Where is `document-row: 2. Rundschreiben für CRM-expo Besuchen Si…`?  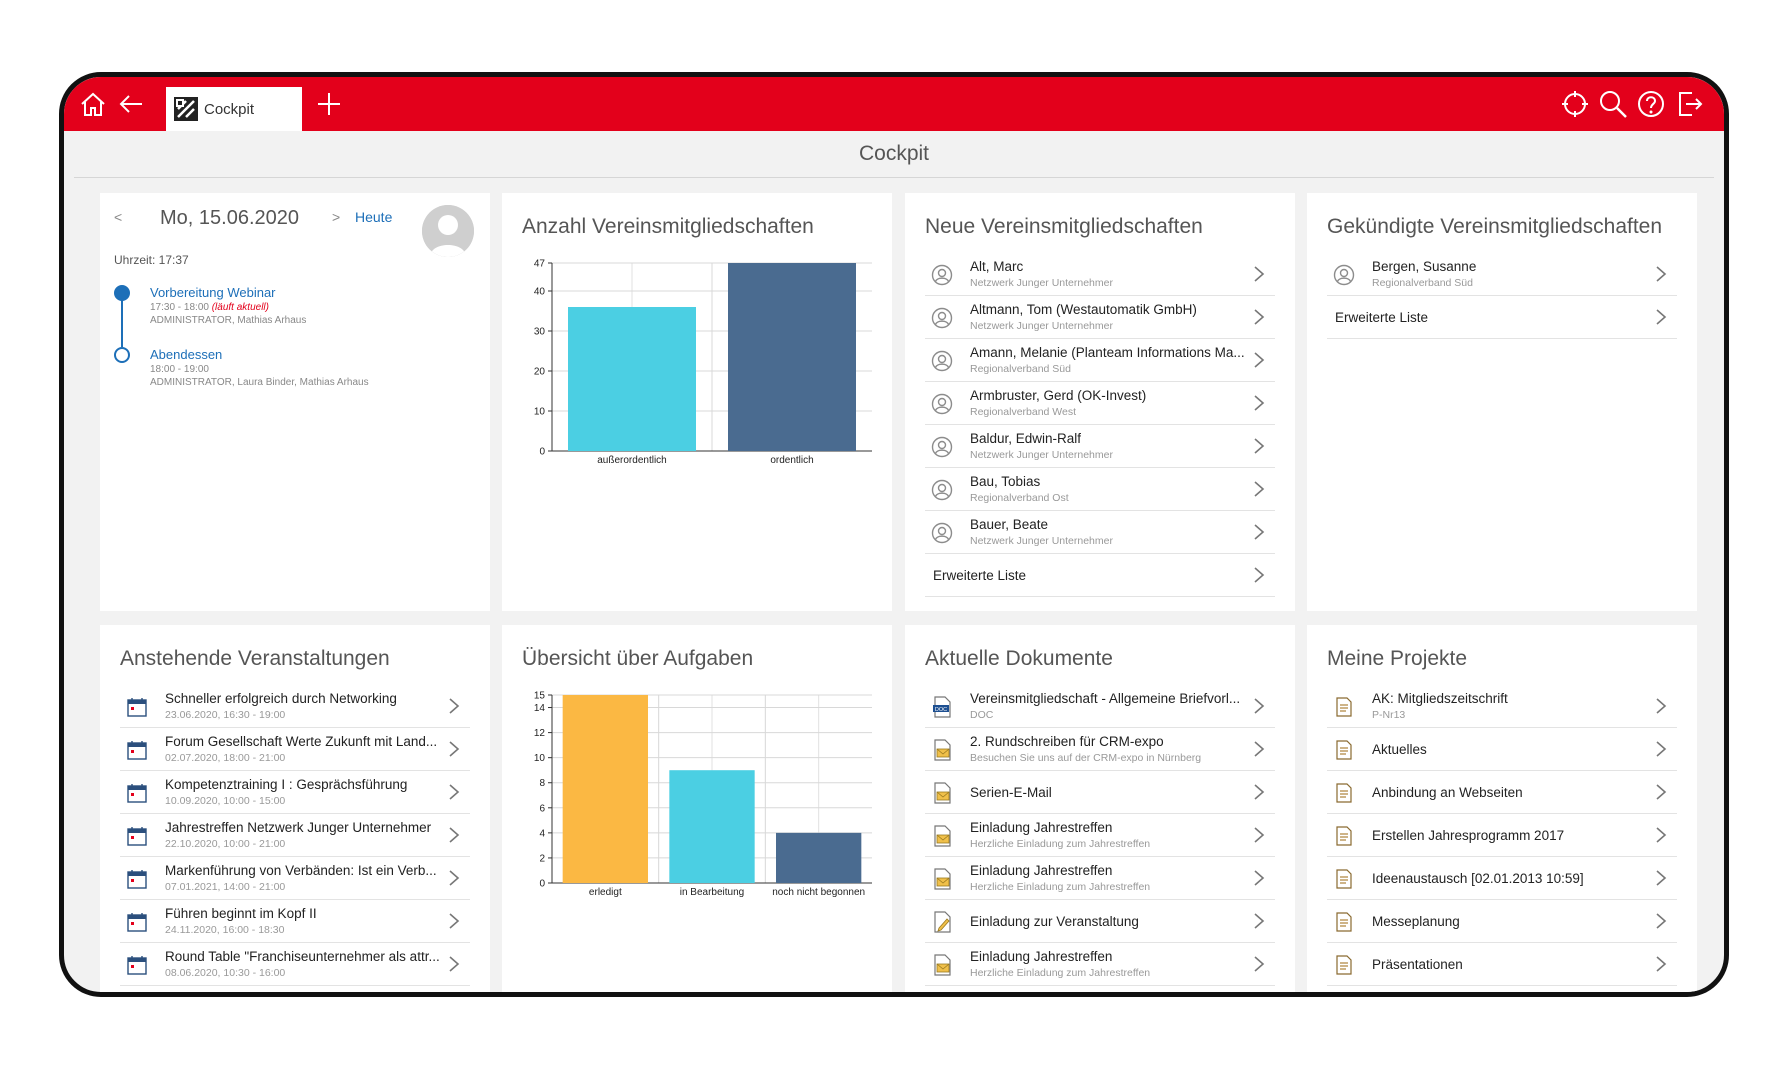
document-row: 2. Rundschreiben für CRM-expo Besuchen Si… is located at coordinates (1100, 749).